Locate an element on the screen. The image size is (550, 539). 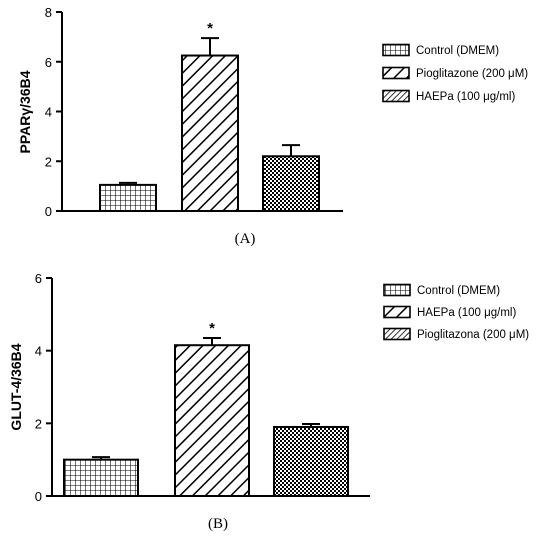
chart-a-bars: * is located at coordinates (209, 116).